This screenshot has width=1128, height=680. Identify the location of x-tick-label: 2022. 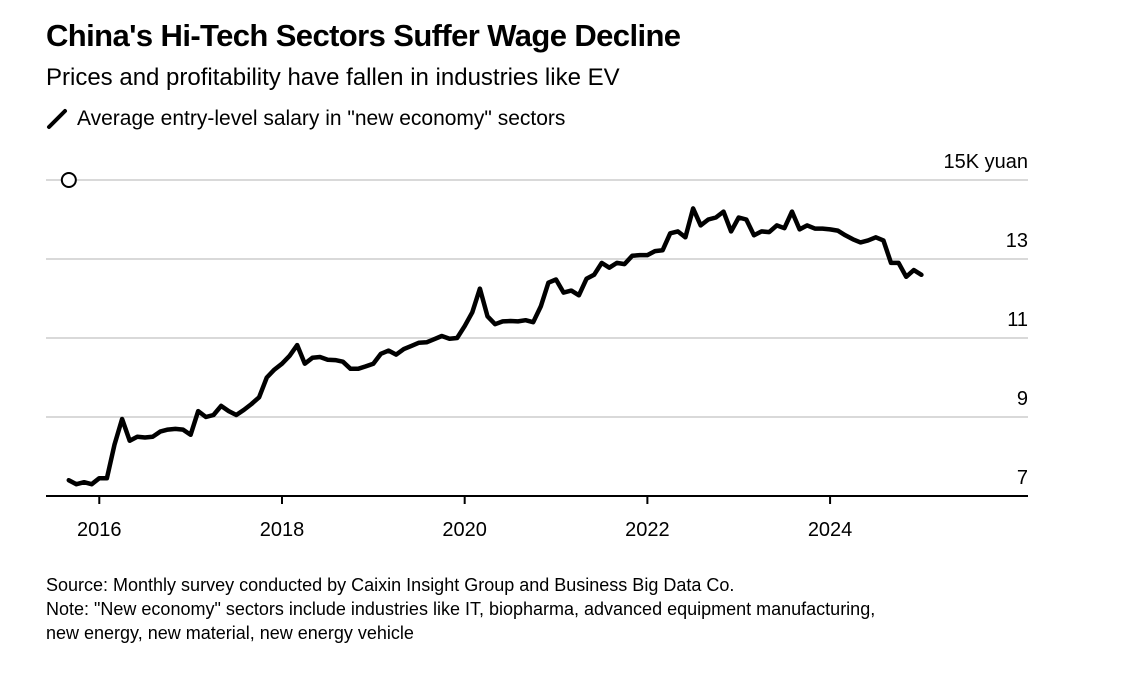
(647, 530).